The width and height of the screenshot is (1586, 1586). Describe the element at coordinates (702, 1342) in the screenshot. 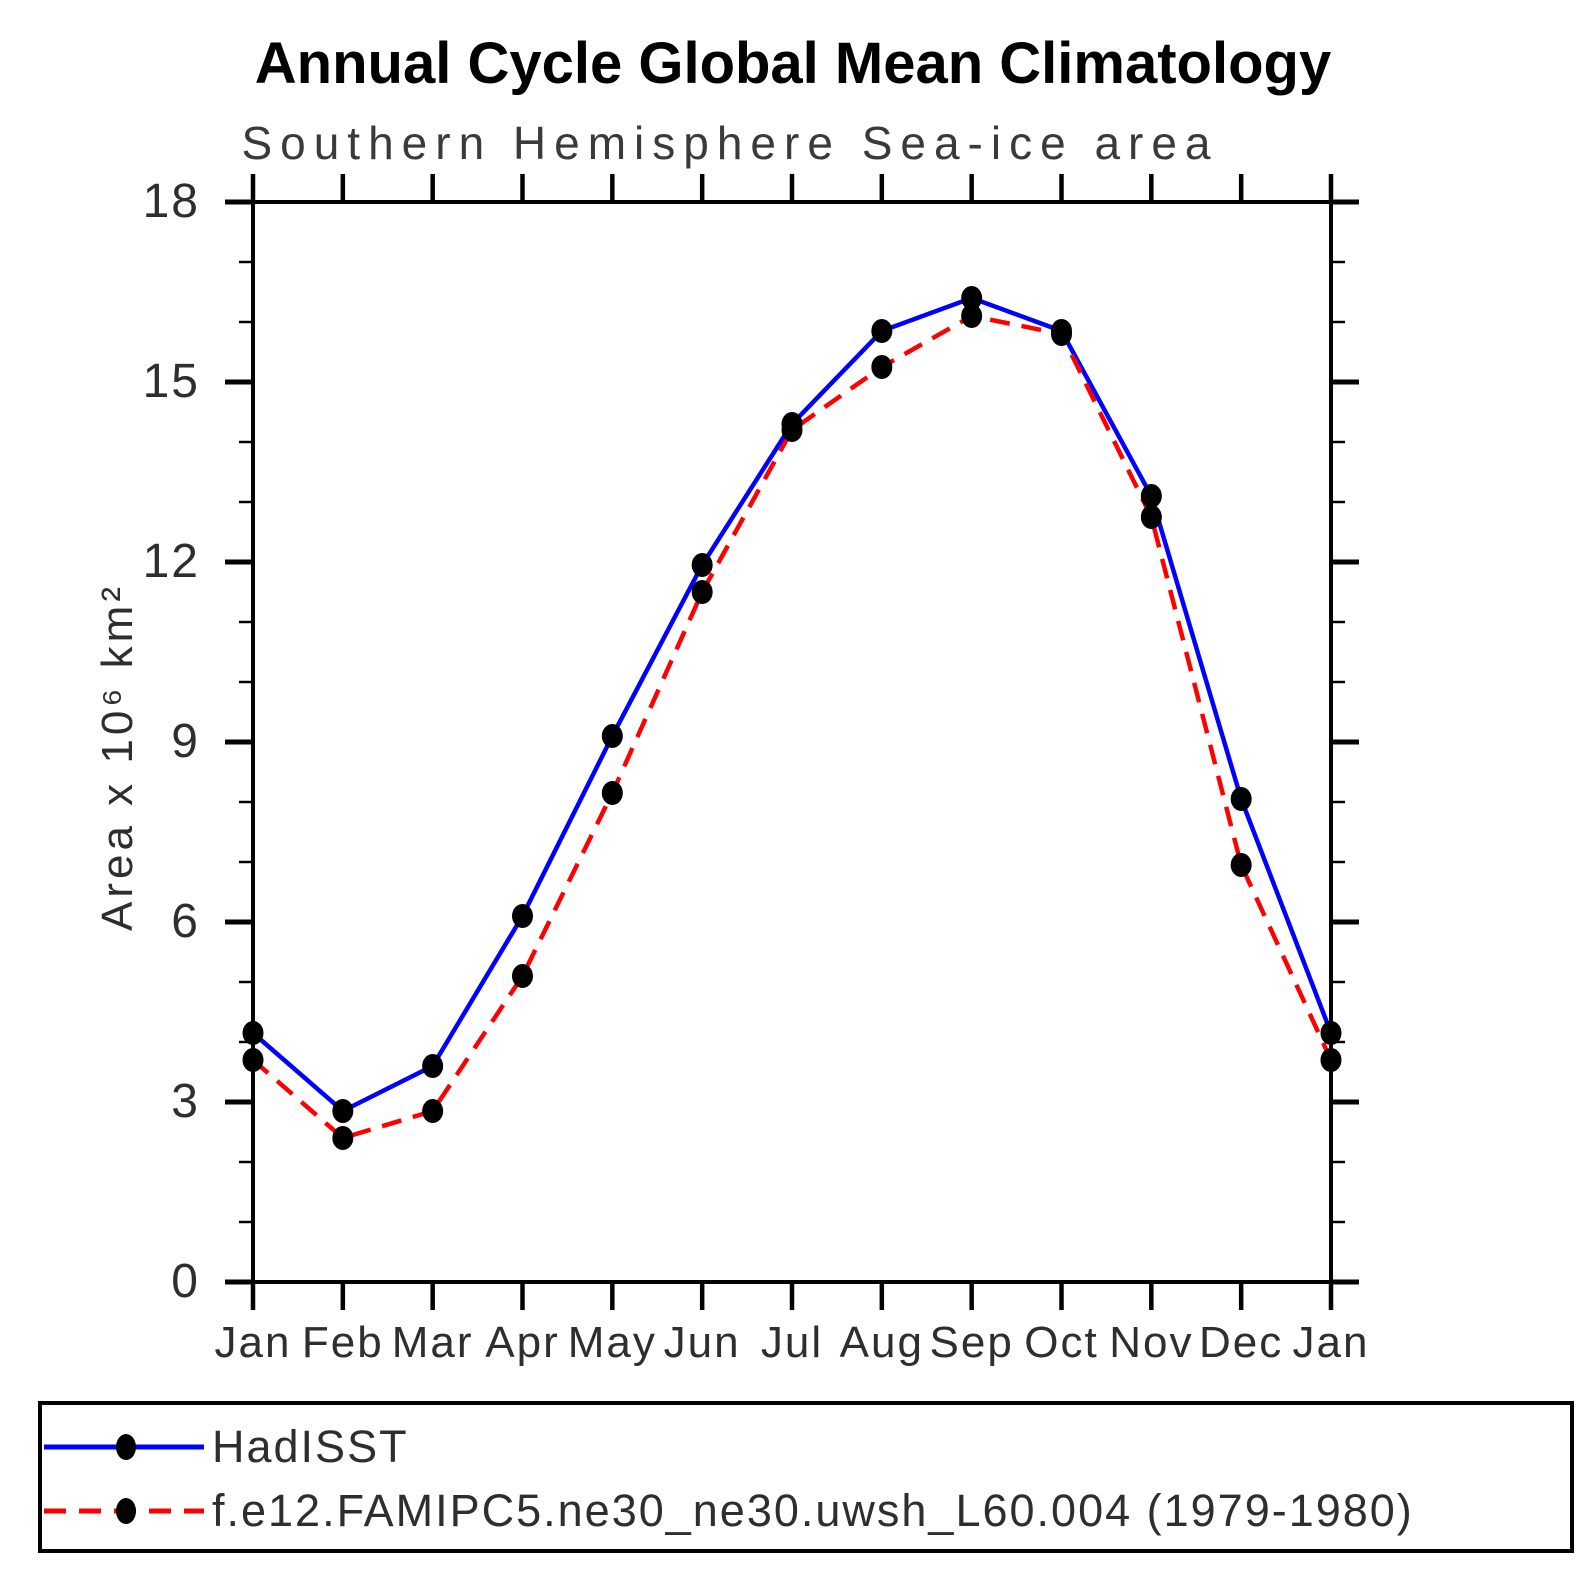

I see `x-tick-label: Jun` at that location.